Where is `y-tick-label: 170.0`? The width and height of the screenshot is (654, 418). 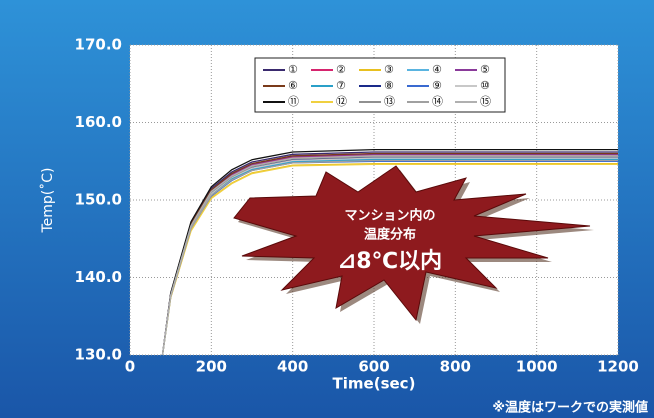
y-tick-label: 170.0 is located at coordinates (98, 45).